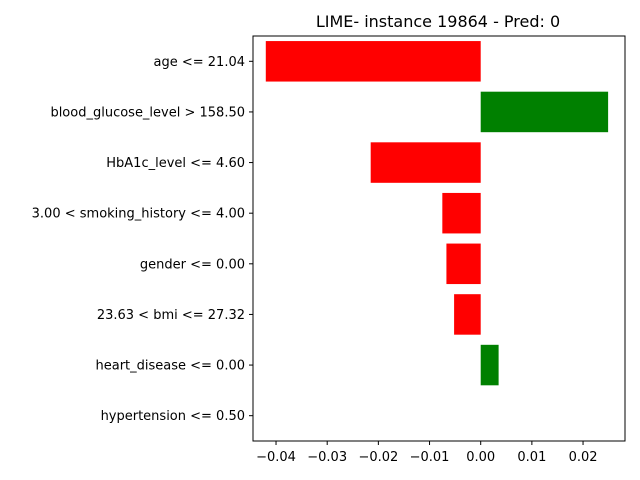 The height and width of the screenshot is (480, 640). I want to click on x-tick-label-4: 0.00, so click(480, 457).